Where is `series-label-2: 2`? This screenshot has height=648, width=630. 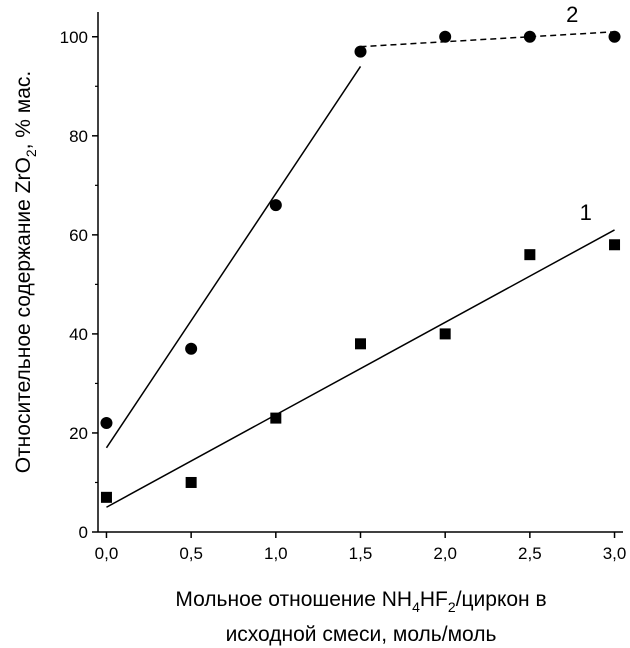 series-label-2: 2 is located at coordinates (572, 14).